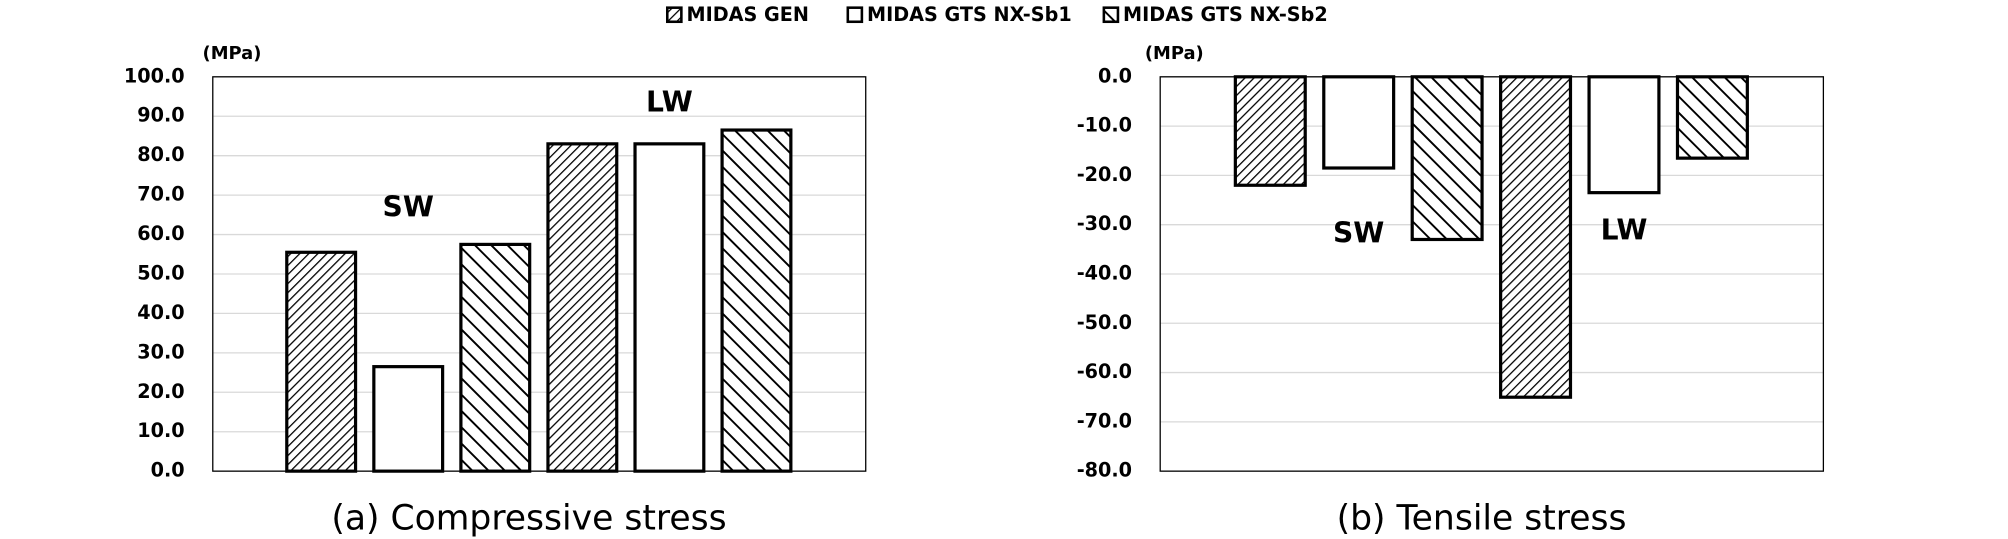  What do you see at coordinates (747, 14) in the screenshot?
I see `legend-label: MIDAS GEN` at bounding box center [747, 14].